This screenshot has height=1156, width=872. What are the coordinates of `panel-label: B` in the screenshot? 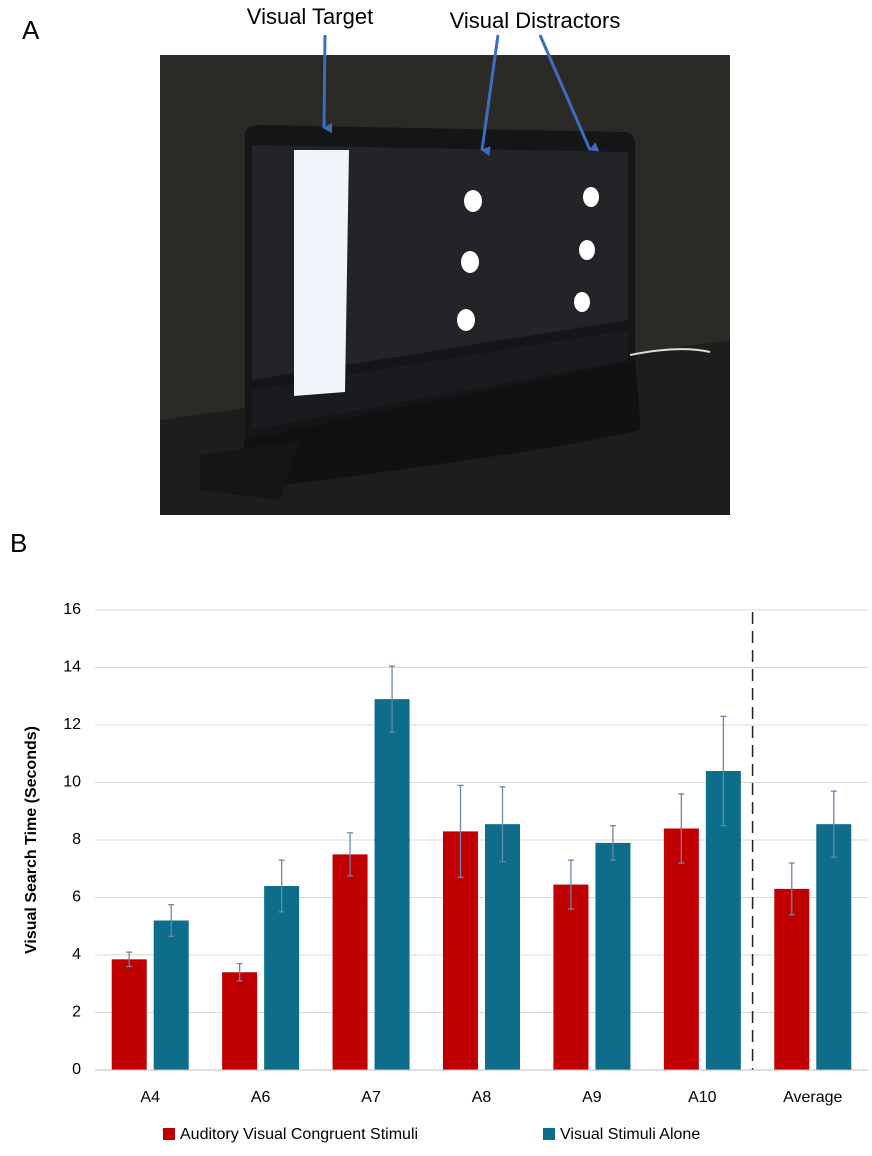 It's located at (18, 543).